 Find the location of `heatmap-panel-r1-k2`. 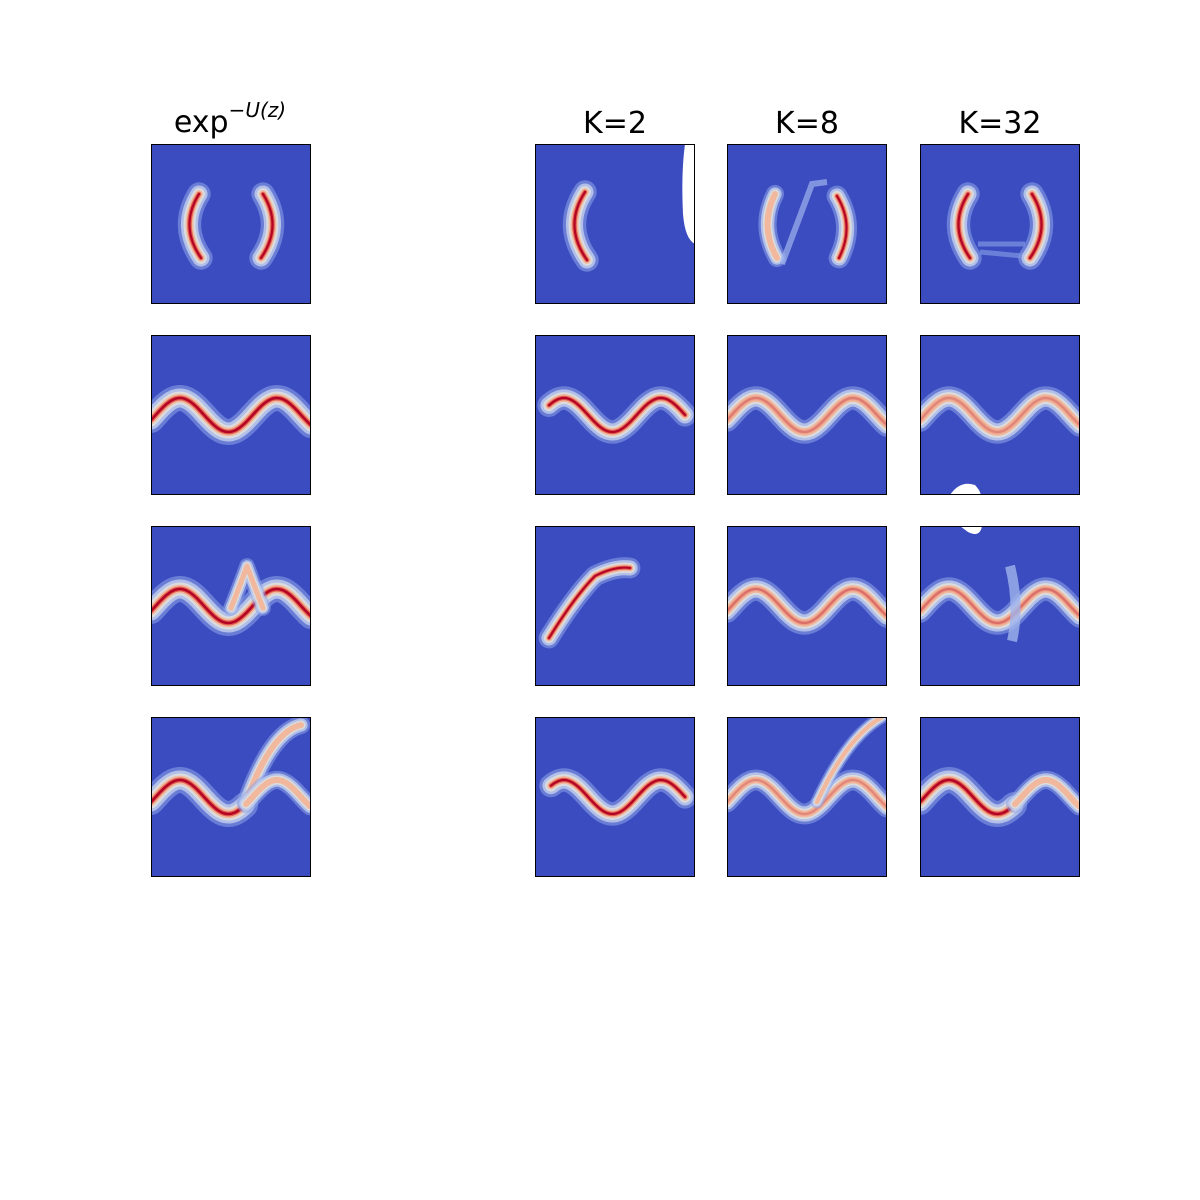

heatmap-panel-r1-k2 is located at coordinates (615, 224).